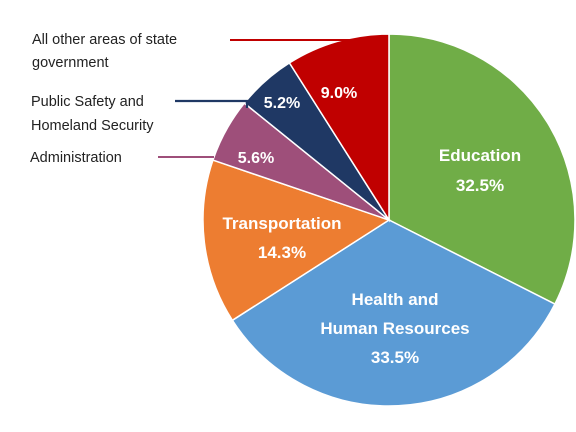  What do you see at coordinates (480, 155) in the screenshot?
I see `category-label-education: Education` at bounding box center [480, 155].